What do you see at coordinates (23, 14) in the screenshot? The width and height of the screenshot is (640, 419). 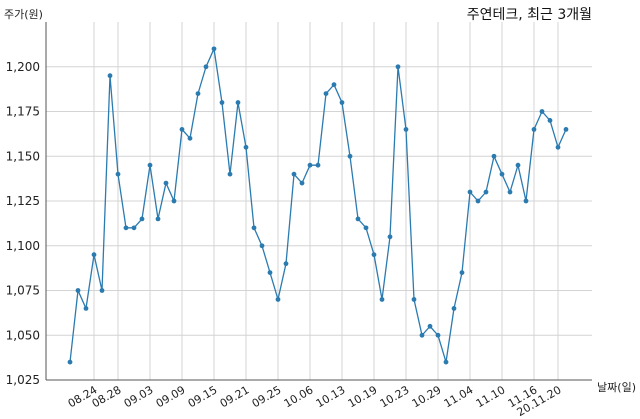 I see `y-axis-label: 주가(원)` at bounding box center [23, 14].